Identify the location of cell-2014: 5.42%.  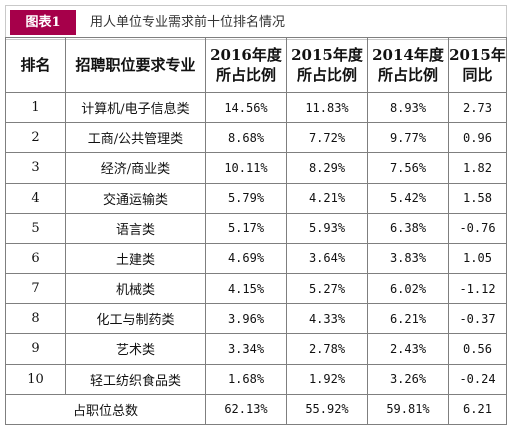
(408, 198).